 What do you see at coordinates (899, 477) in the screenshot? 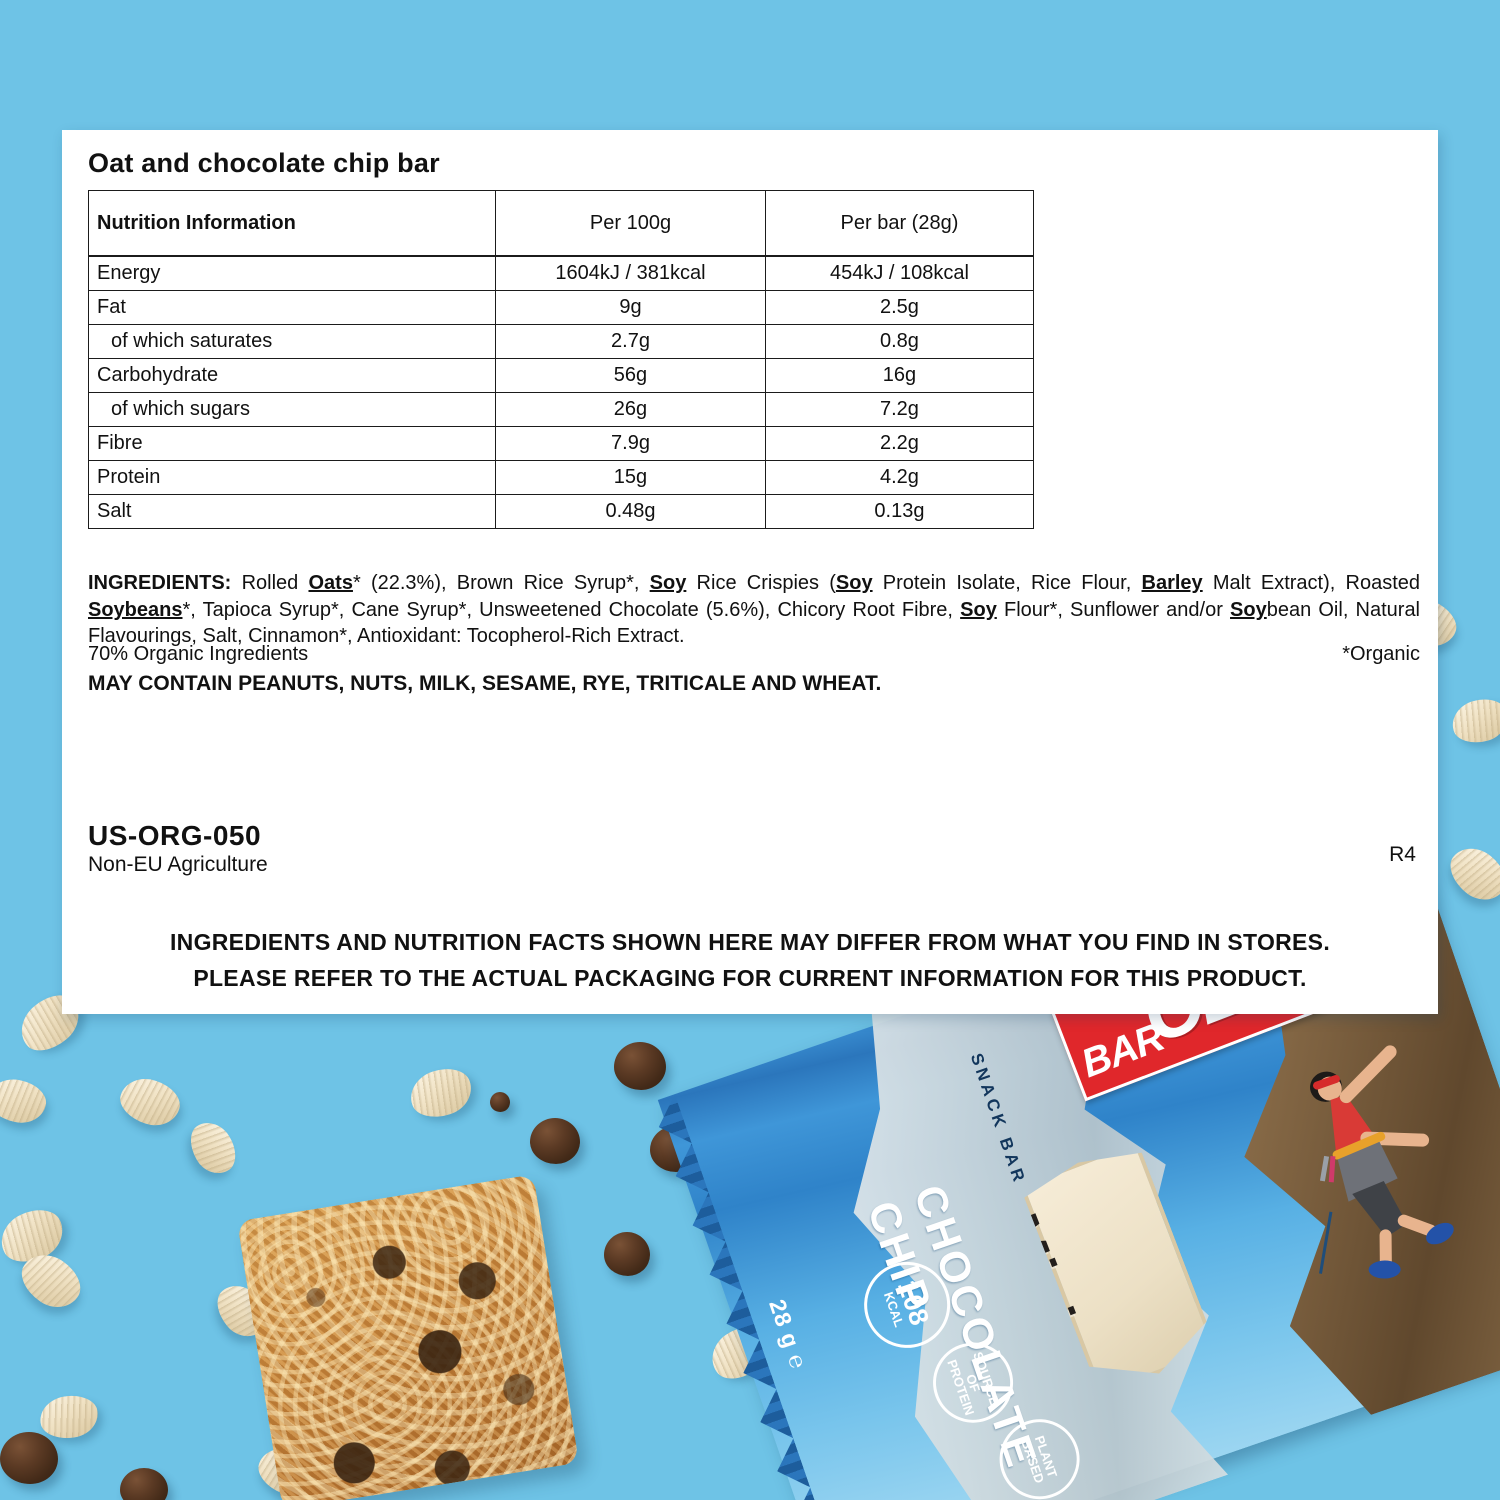
I see `row-perbar: 4.2g` at bounding box center [899, 477].